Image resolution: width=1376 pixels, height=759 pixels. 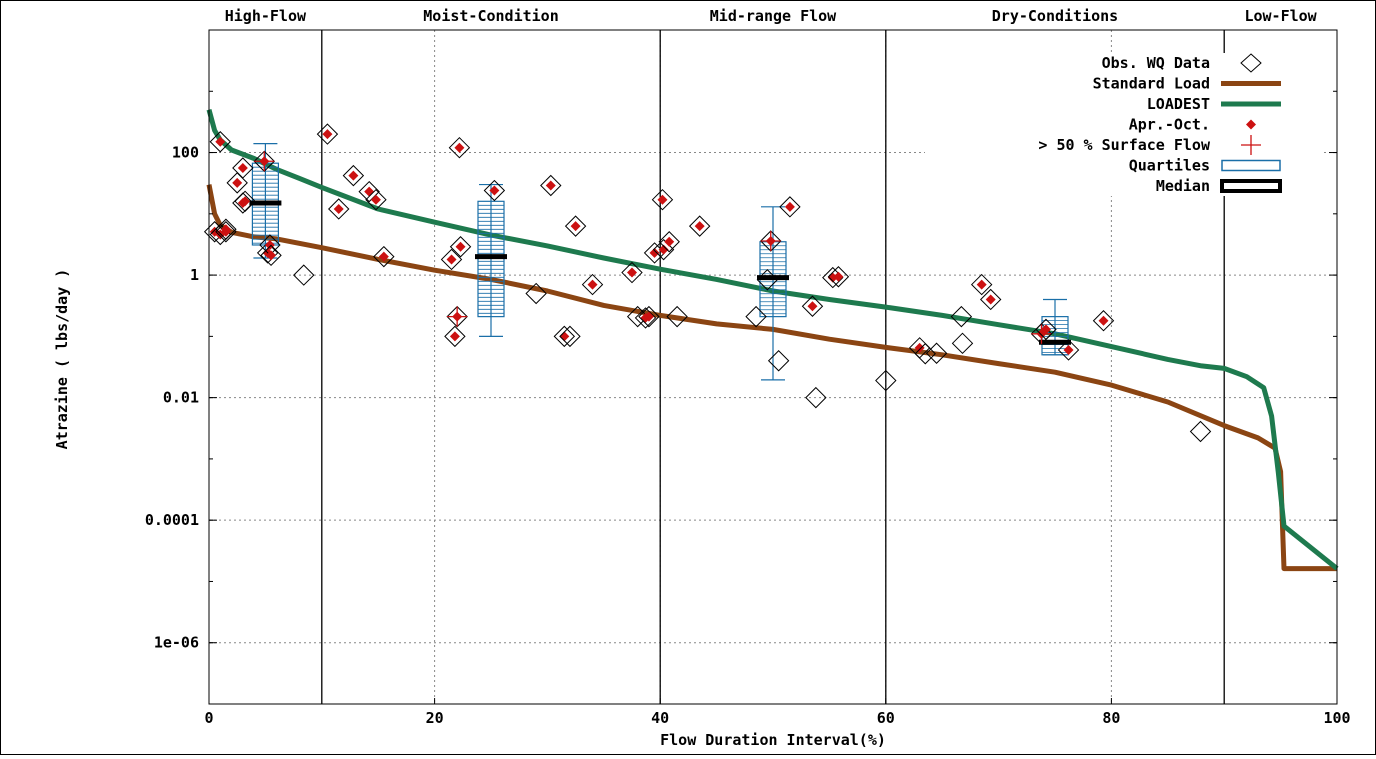 I want to click on x-tick-label: 40, so click(x=660, y=718).